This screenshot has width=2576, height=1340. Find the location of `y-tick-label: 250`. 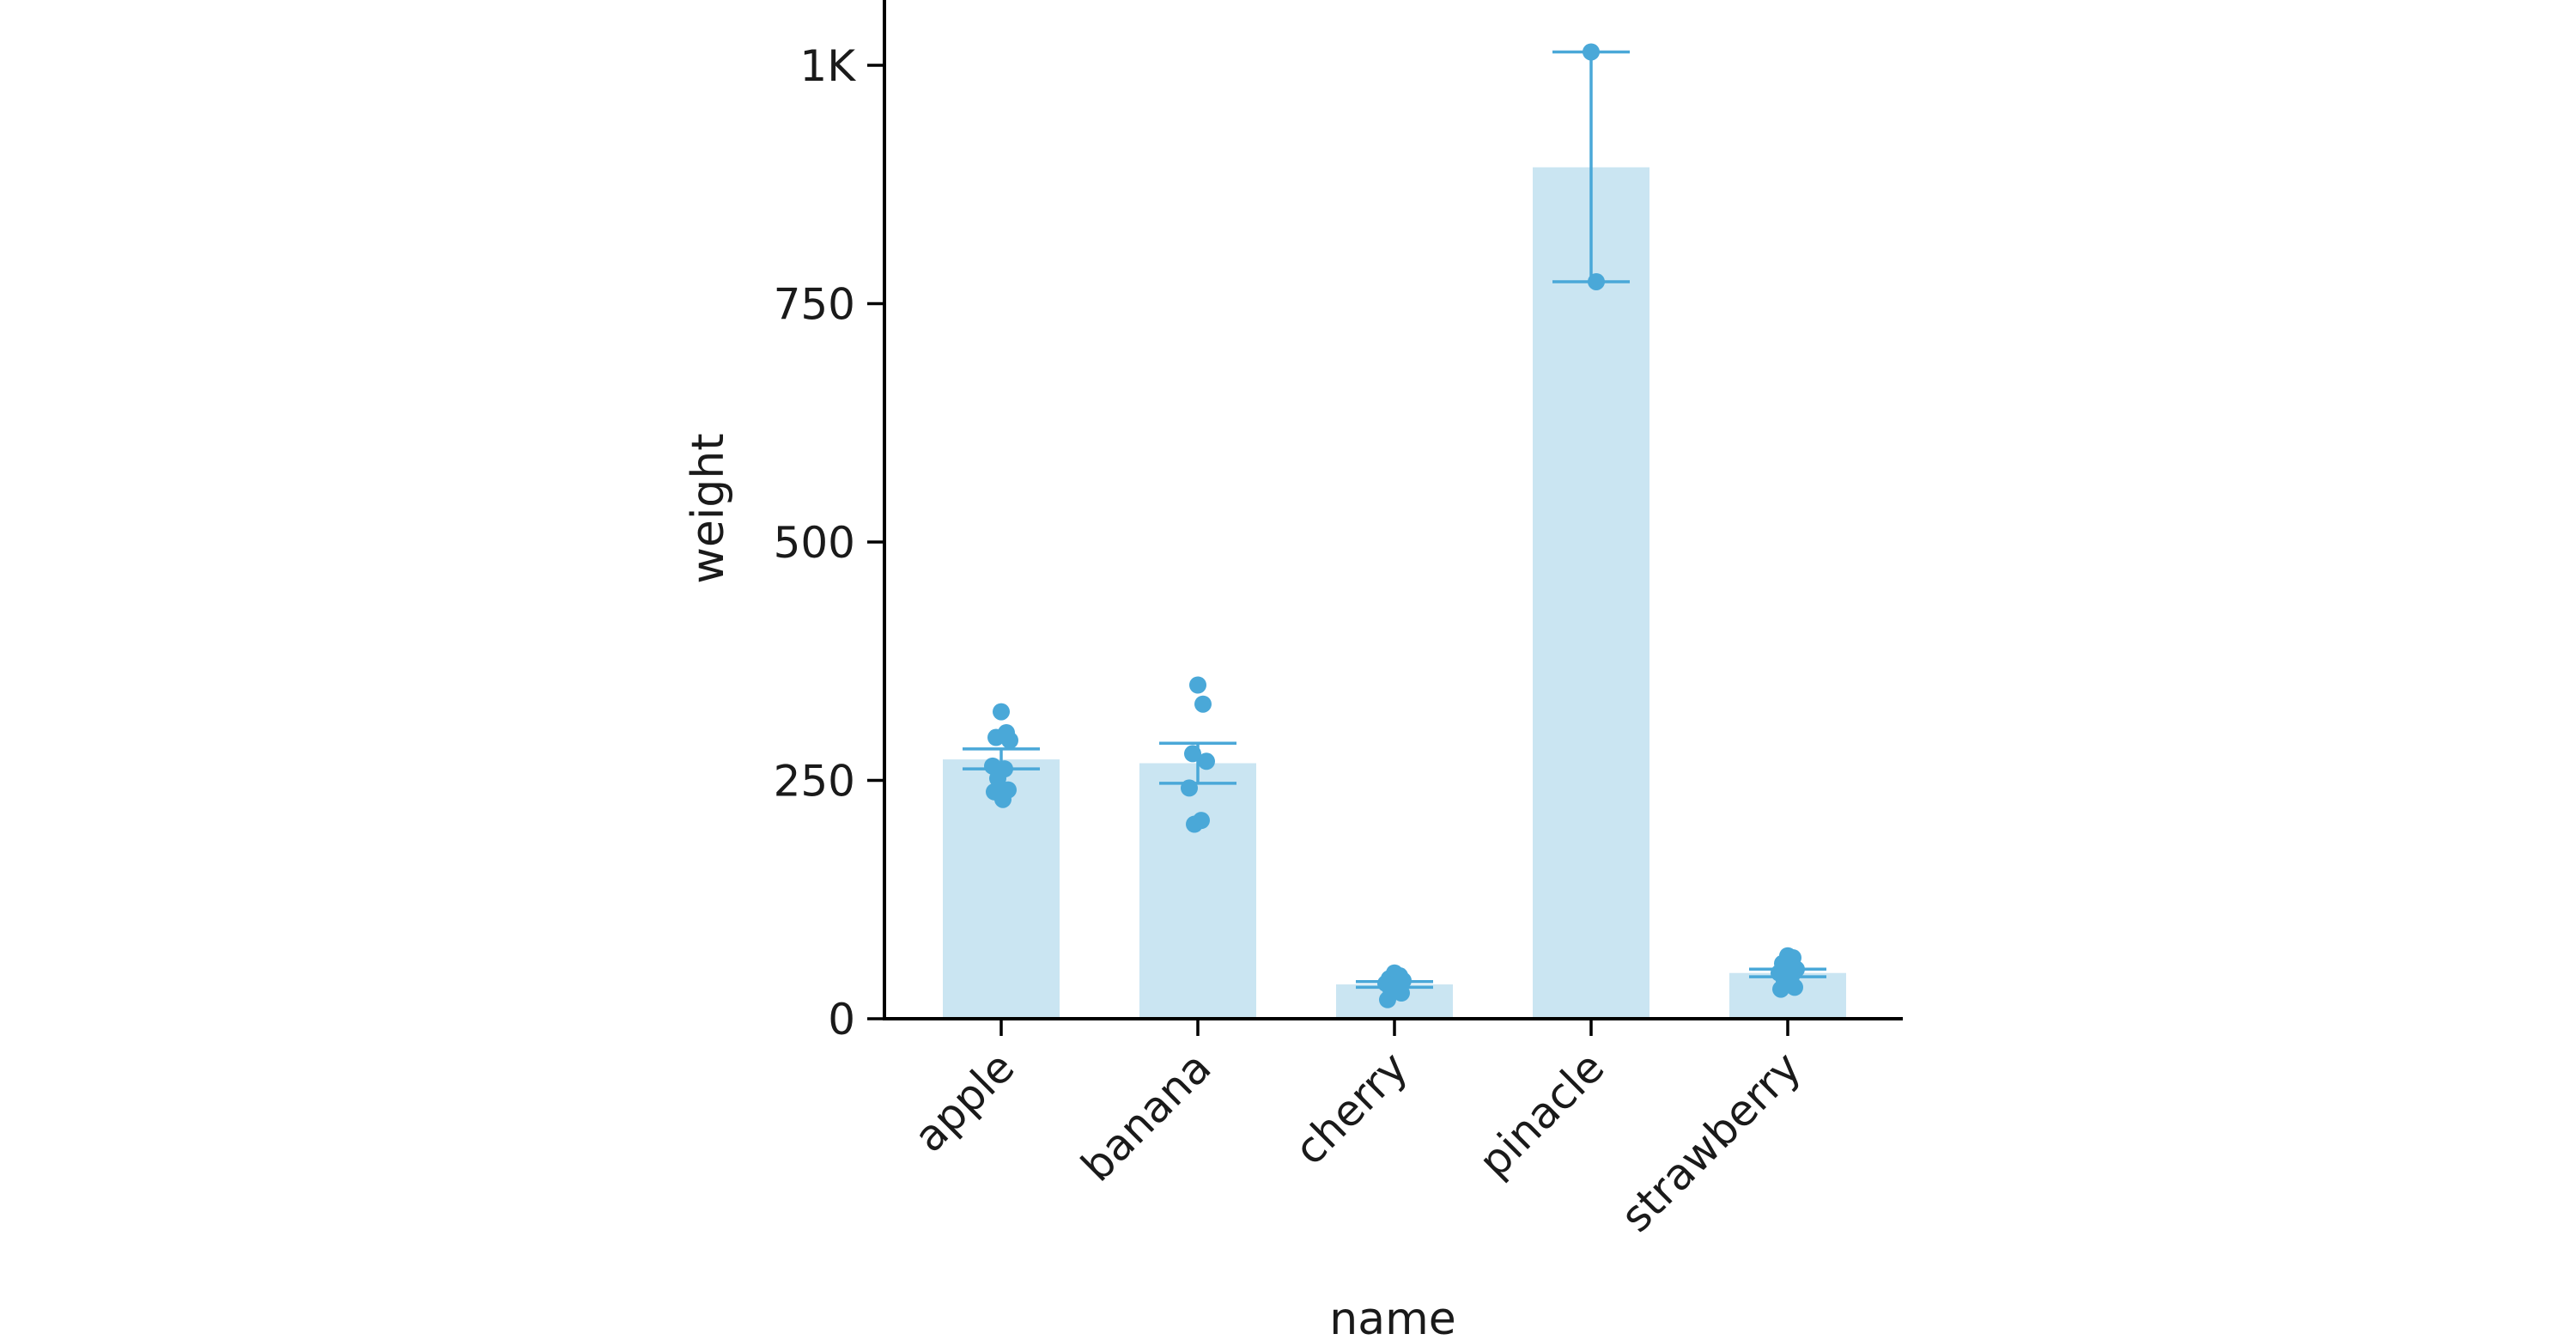

y-tick-label: 250 is located at coordinates (814, 782).